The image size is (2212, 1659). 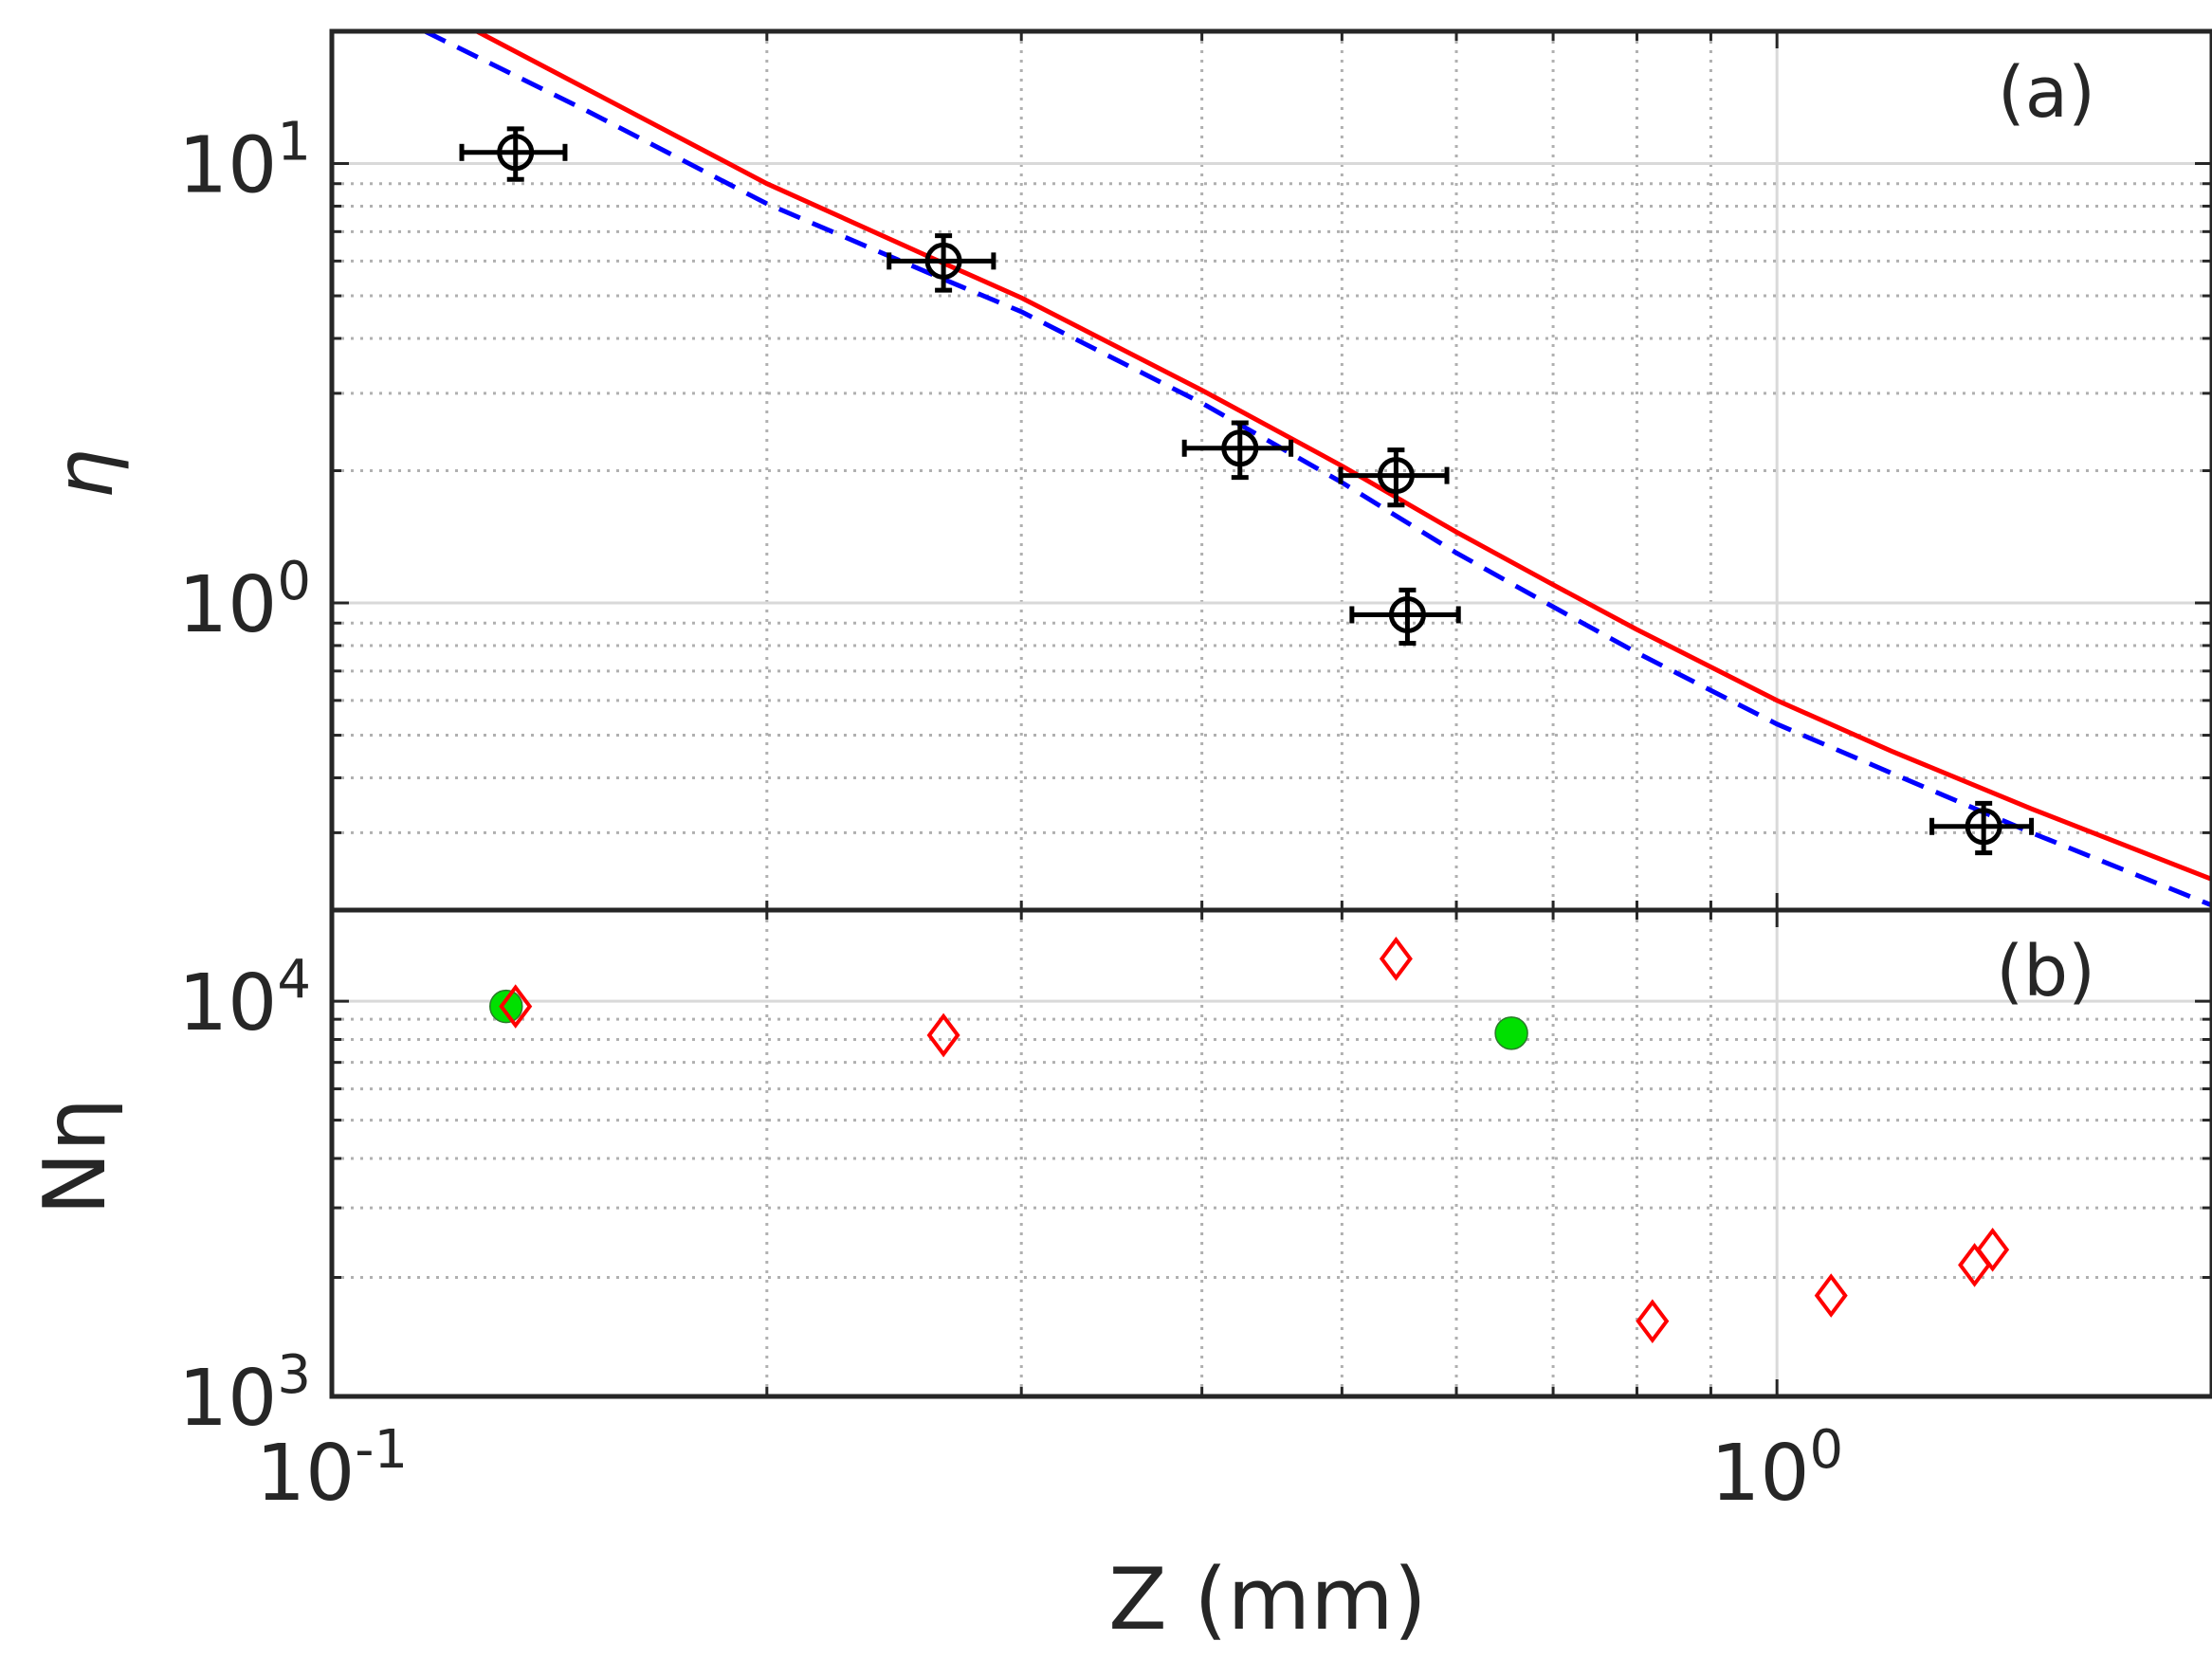 I want to click on panel-a-label: (a), so click(x=2046, y=93).